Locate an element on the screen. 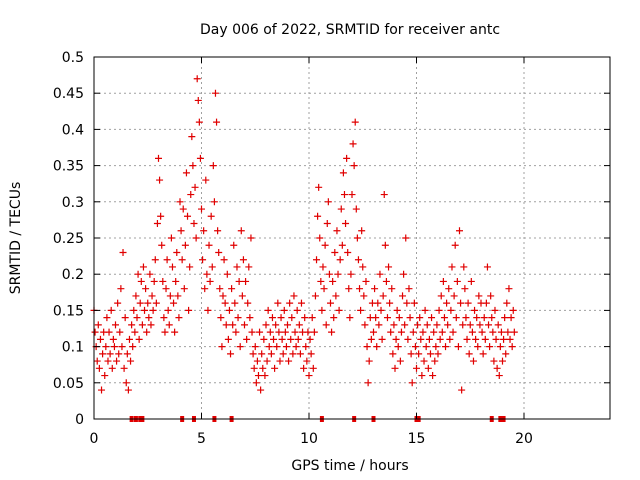 The width and height of the screenshot is (640, 480). x-tick-label: 10 is located at coordinates (309, 439).